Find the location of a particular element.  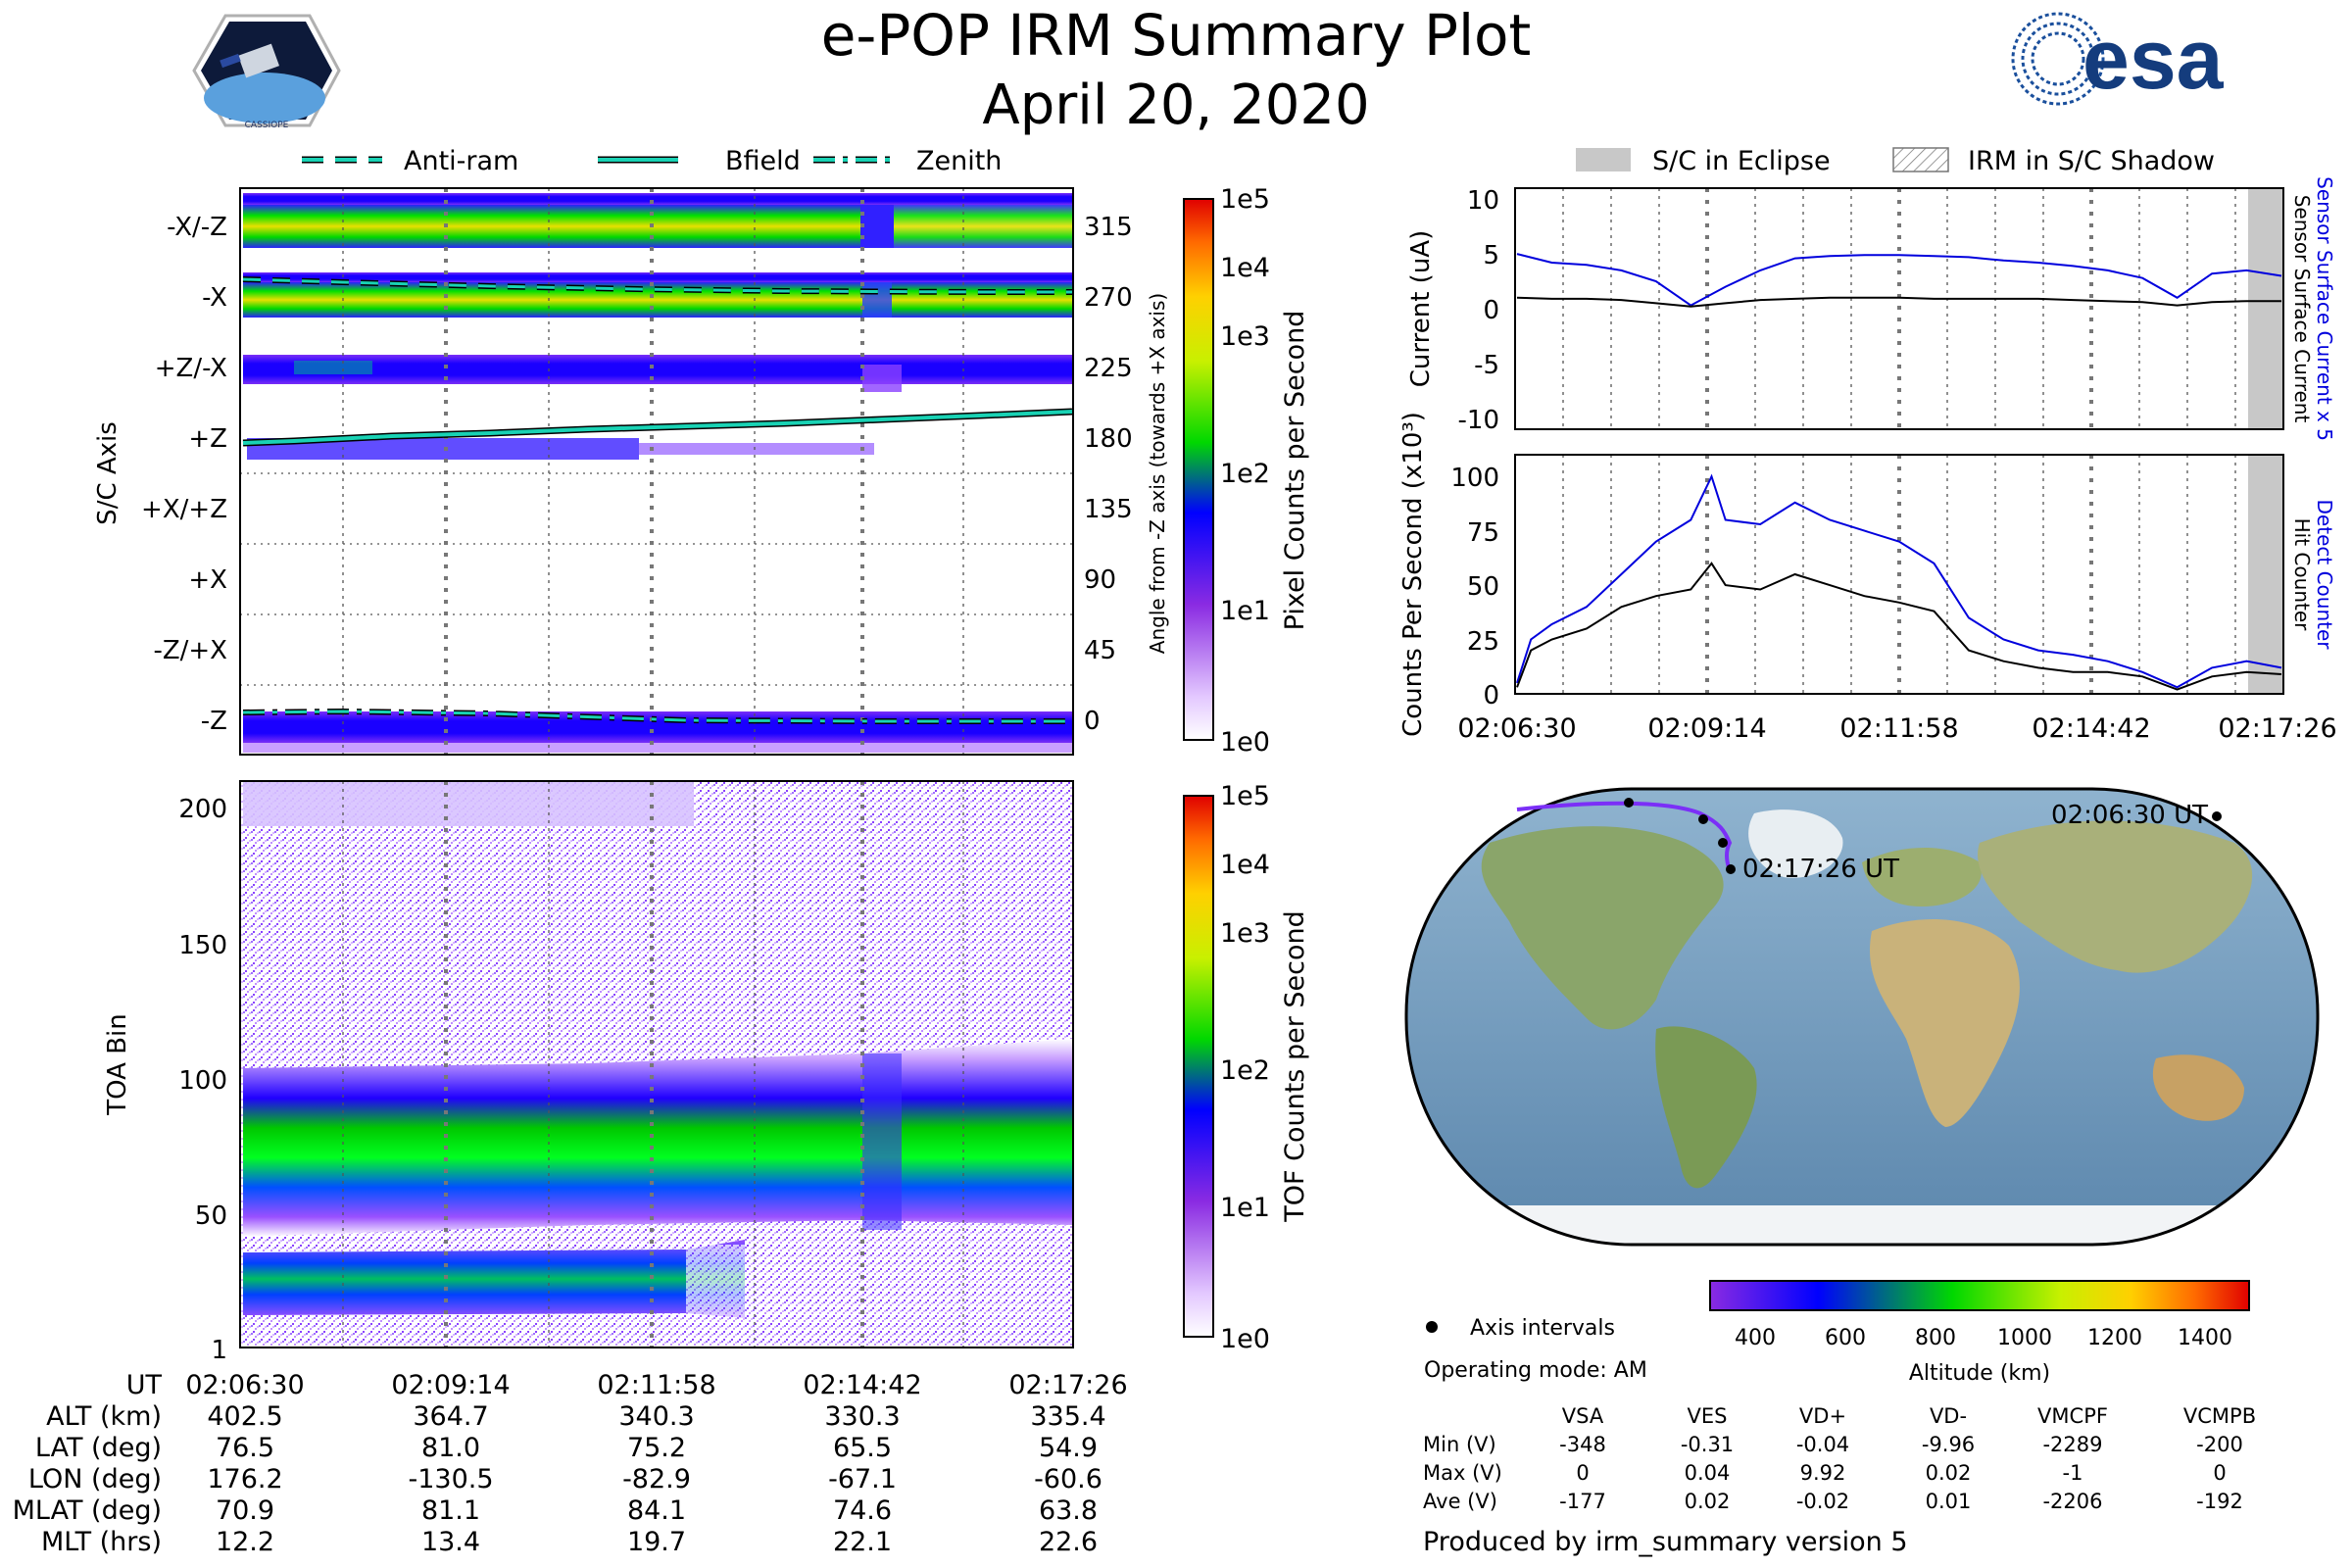

current-tick: 10 is located at coordinates (1483, 201).